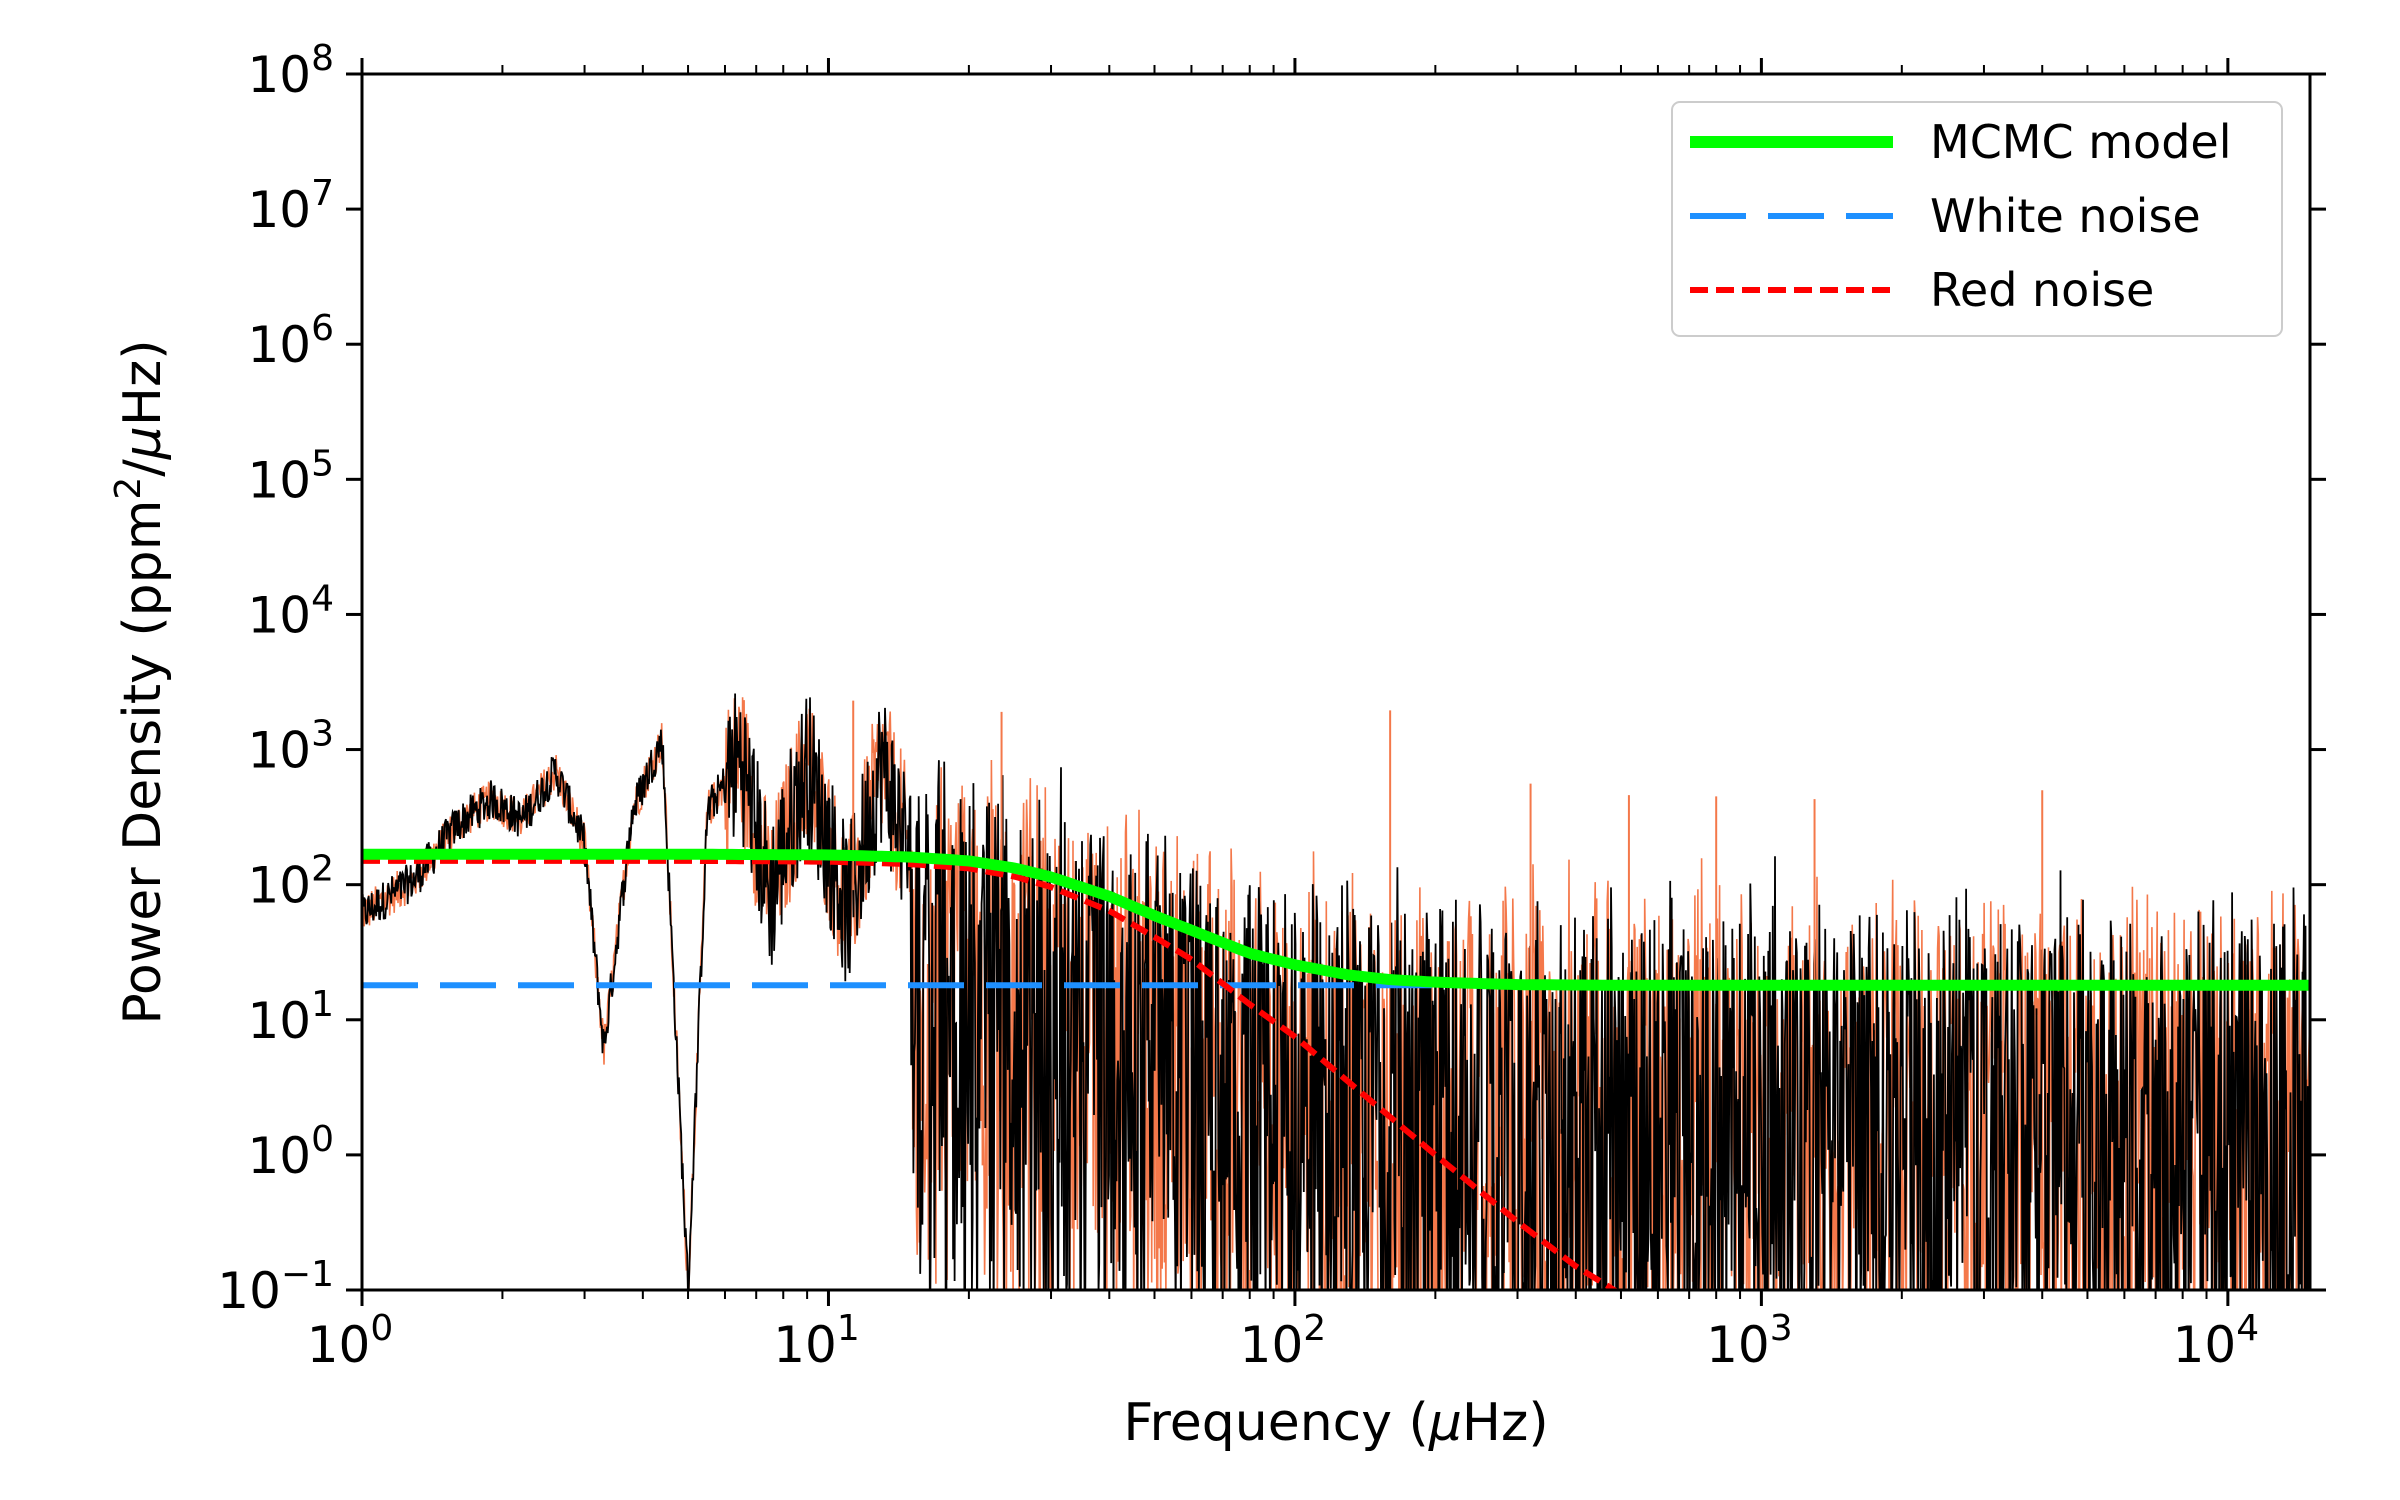  I want to click on legend: MCMC model White noise Red noise, so click(1977, 219).